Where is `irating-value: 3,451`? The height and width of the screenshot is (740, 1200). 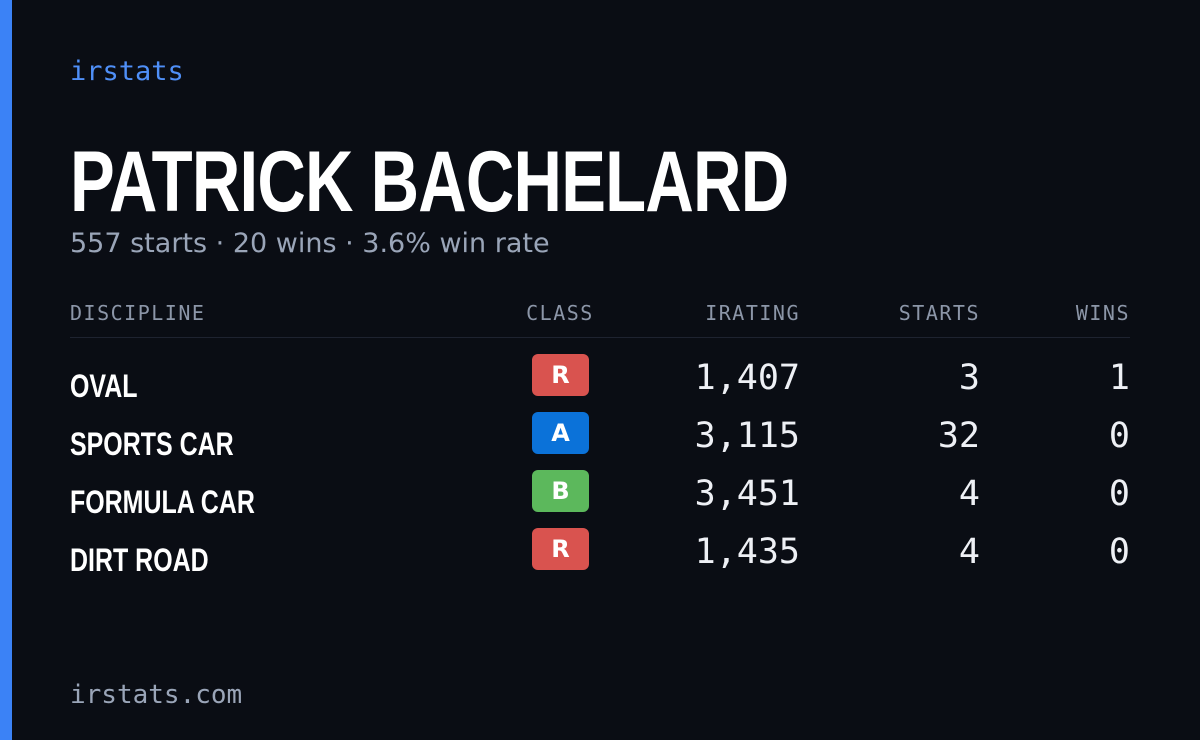
irating-value: 3,451 is located at coordinates (747, 494).